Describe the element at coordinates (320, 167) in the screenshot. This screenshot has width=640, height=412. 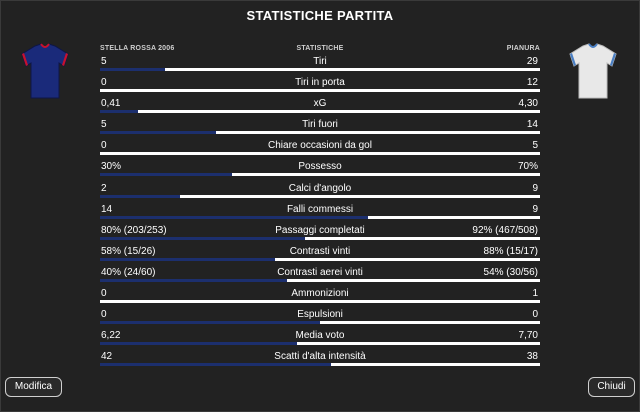
I see `stat-label: Possesso` at that location.